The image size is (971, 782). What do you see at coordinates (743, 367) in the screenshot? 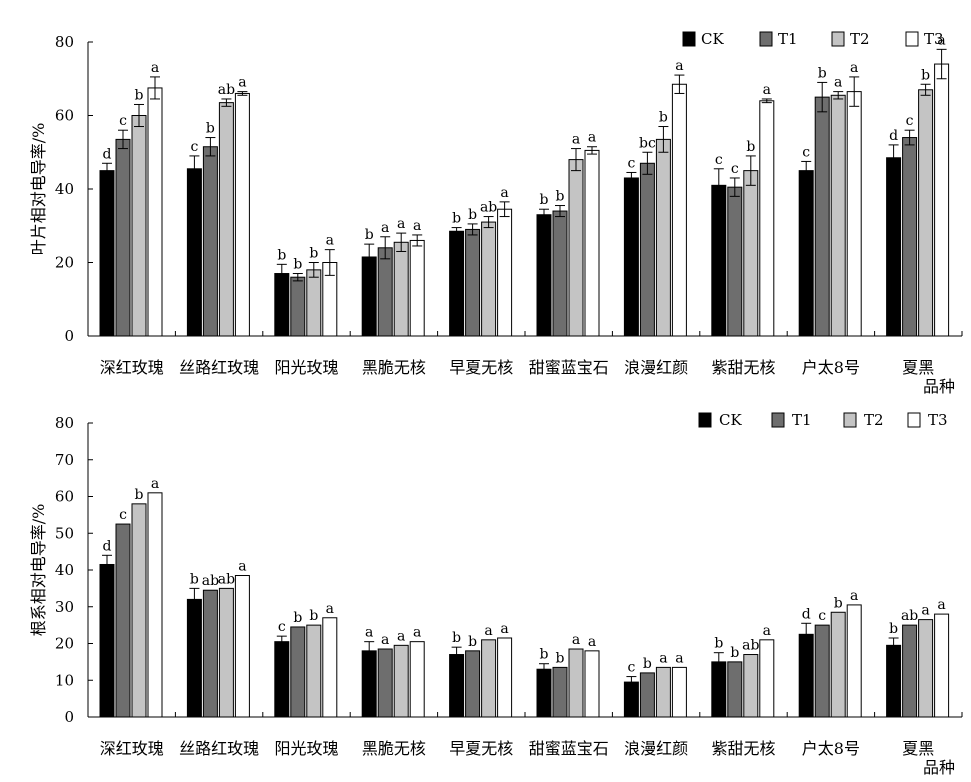
I see `category-label: 紫甜无核` at bounding box center [743, 367].